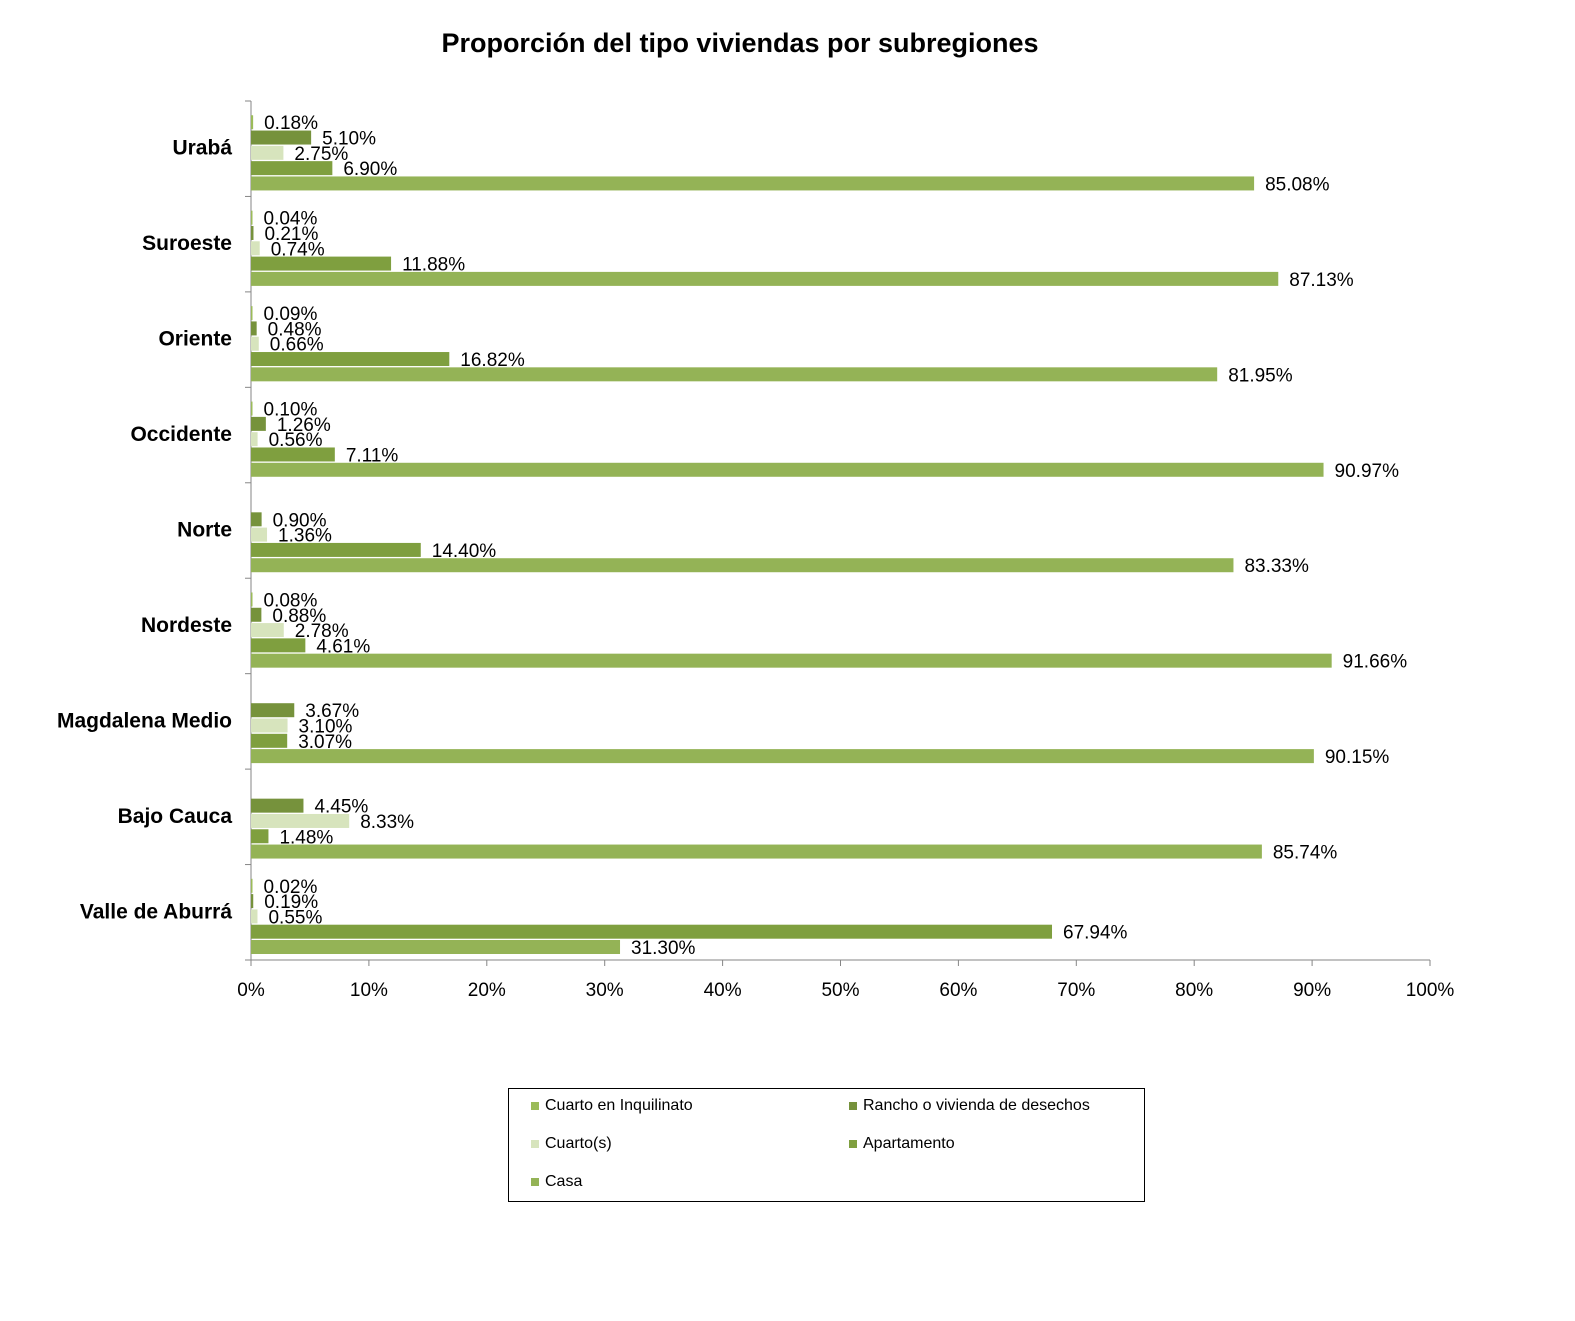 This screenshot has height=1321, width=1575. Describe the element at coordinates (299, 616) in the screenshot. I see `data-label: 0.88%` at that location.